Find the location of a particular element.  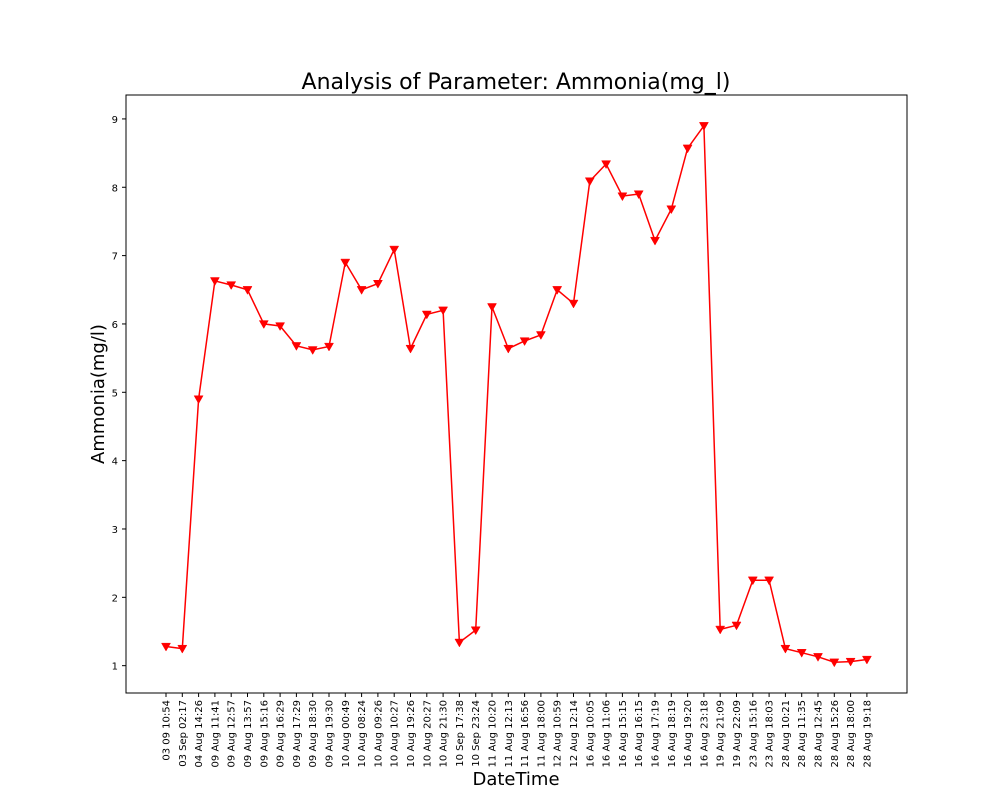

x-tick-label: 28 Aug 11:35 is located at coordinates (802, 733).